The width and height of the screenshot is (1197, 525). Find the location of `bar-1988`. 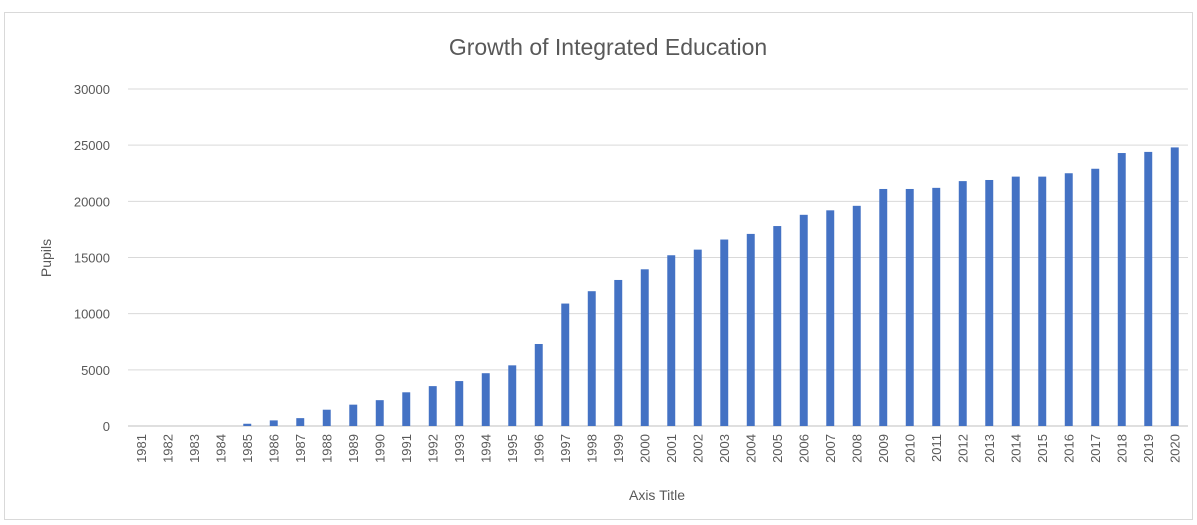

bar-1988 is located at coordinates (326, 417).